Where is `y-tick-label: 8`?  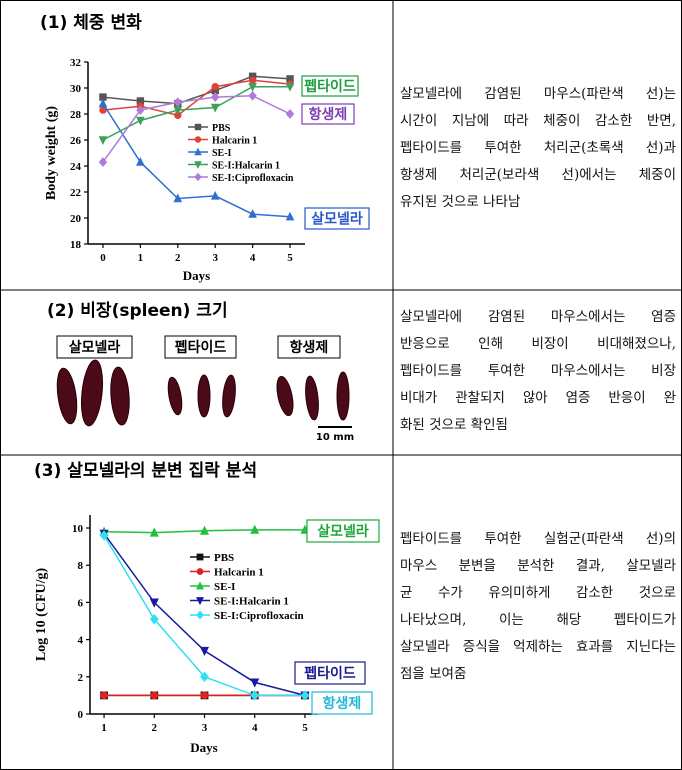 y-tick-label: 8 is located at coordinates (81, 566).